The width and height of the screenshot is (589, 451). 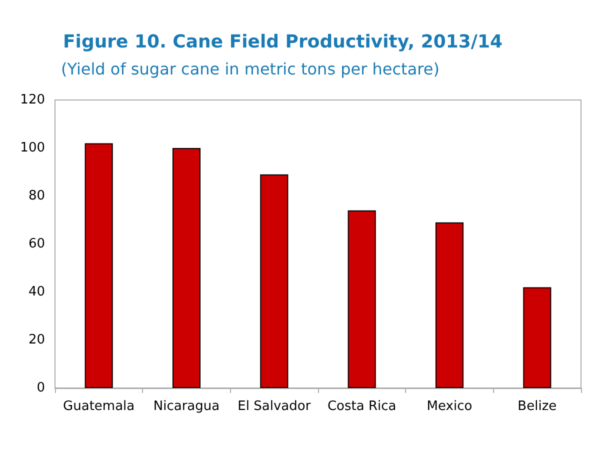 What do you see at coordinates (32, 148) in the screenshot?
I see `y-tick-label: 100` at bounding box center [32, 148].